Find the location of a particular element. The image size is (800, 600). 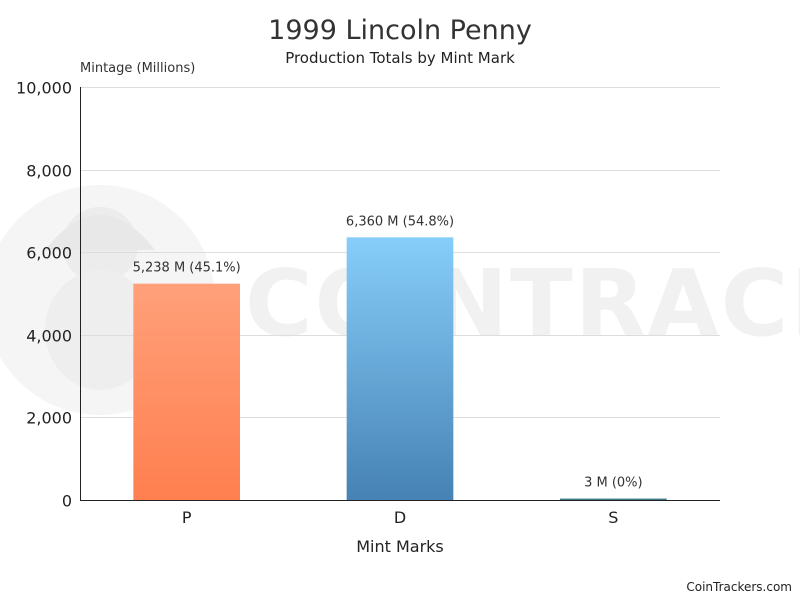

y-axis-label: Mintage (Millions) is located at coordinates (137, 68).